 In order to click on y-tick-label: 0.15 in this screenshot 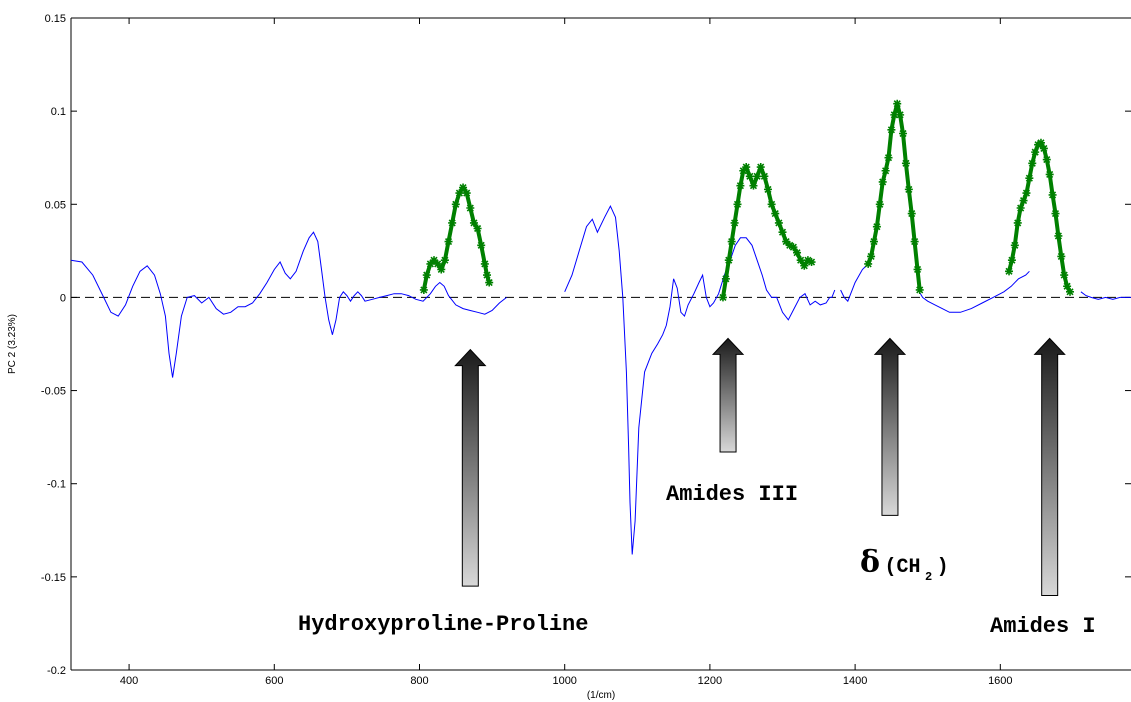, I will do `click(55, 19)`.